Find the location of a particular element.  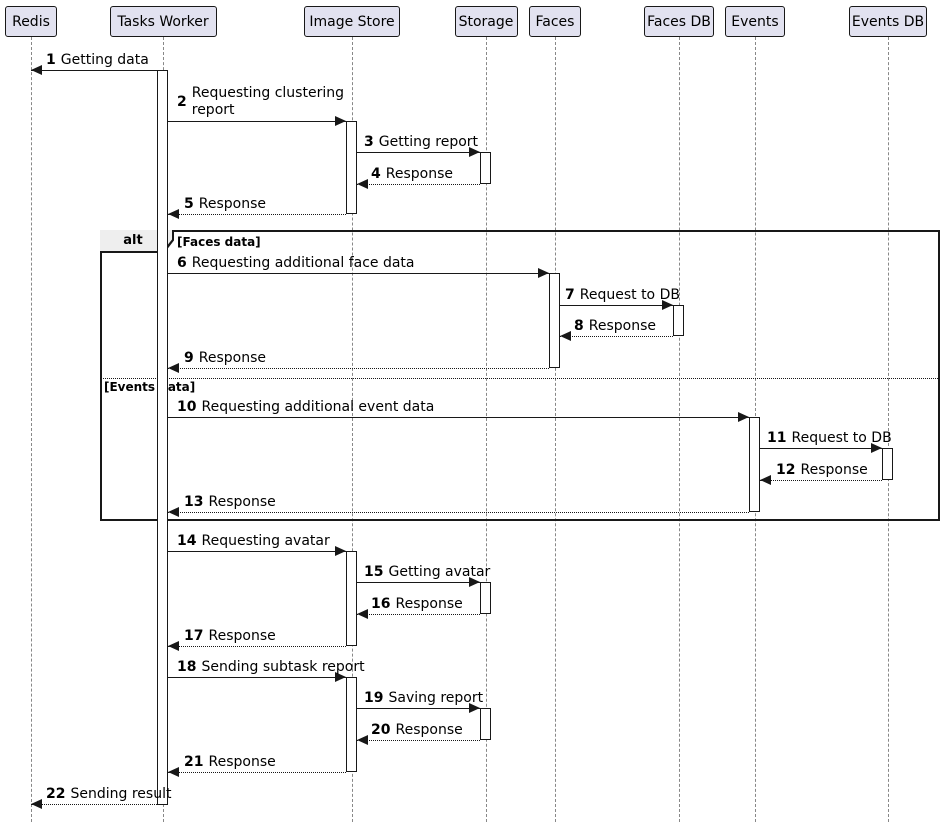

message-11-arrowhead is located at coordinates (876, 448).